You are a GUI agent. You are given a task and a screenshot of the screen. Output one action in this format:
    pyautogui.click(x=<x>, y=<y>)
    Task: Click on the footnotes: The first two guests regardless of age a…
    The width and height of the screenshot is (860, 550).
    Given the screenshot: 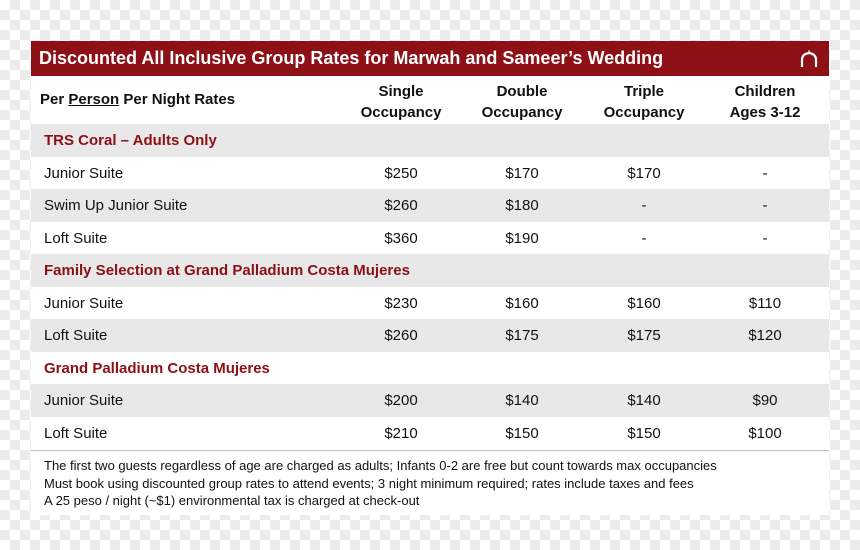 What is the action you would take?
    pyautogui.click(x=434, y=483)
    